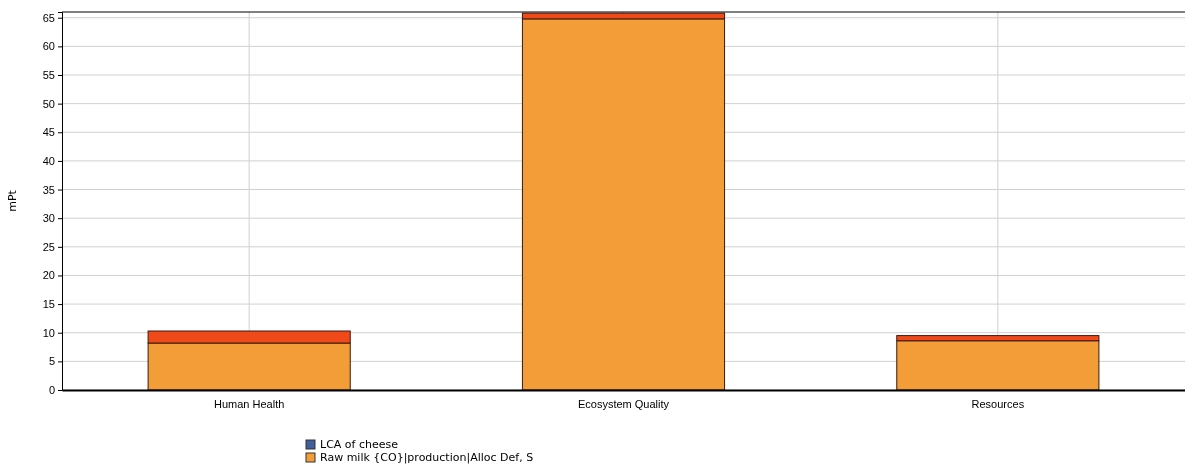 Image resolution: width=1185 pixels, height=466 pixels. What do you see at coordinates (48, 17) in the screenshot?
I see `y-tick-label: 65` at bounding box center [48, 17].